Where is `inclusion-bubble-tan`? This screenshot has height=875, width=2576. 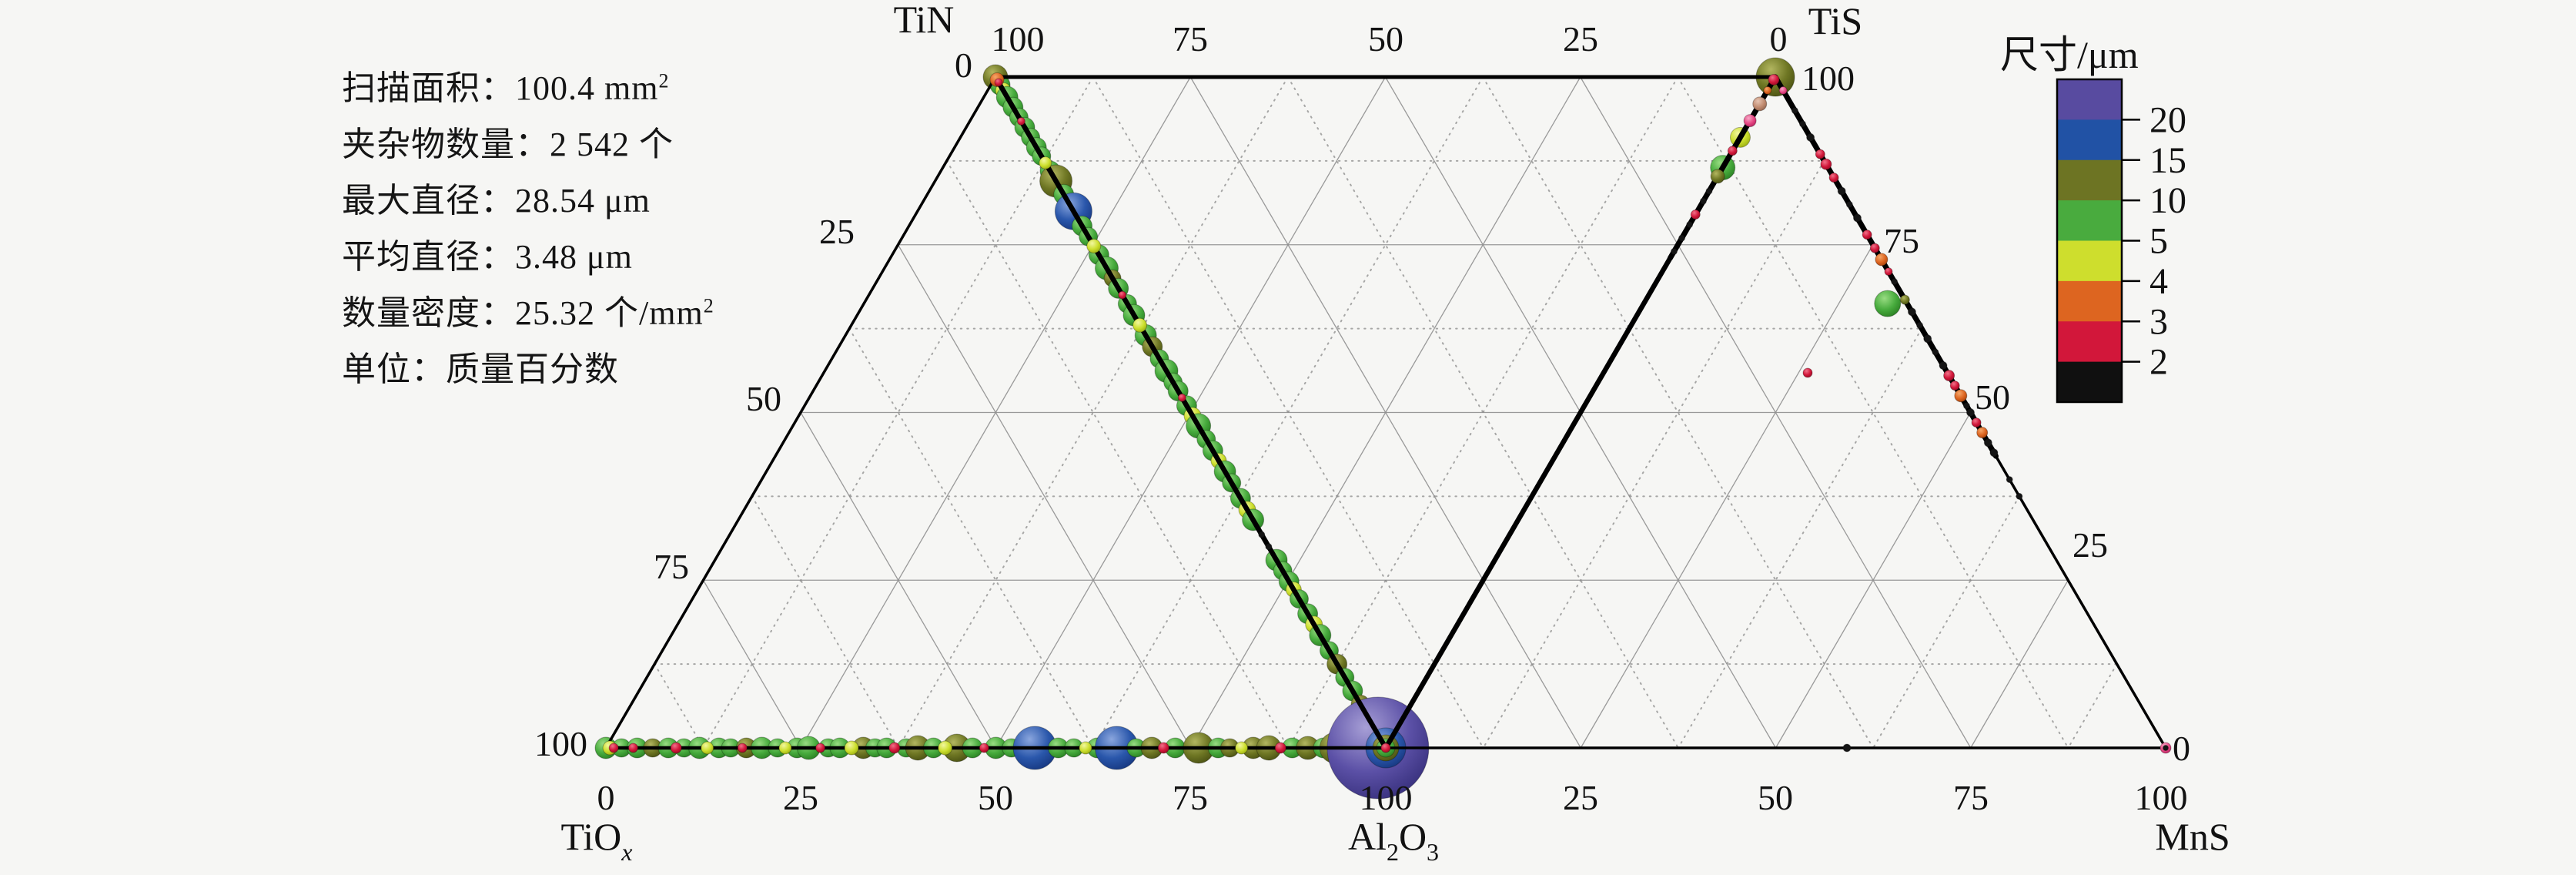 inclusion-bubble-tan is located at coordinates (1760, 104).